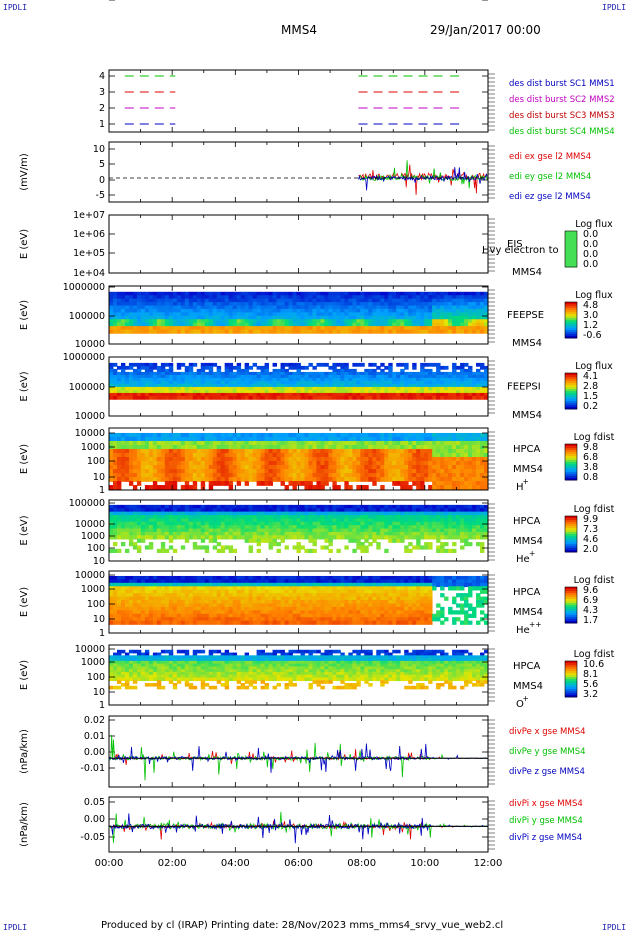 The image size is (630, 934). Describe the element at coordinates (562, 132) in the screenshot. I see `legend-entry: des dist burst SC4 MMS4` at that location.